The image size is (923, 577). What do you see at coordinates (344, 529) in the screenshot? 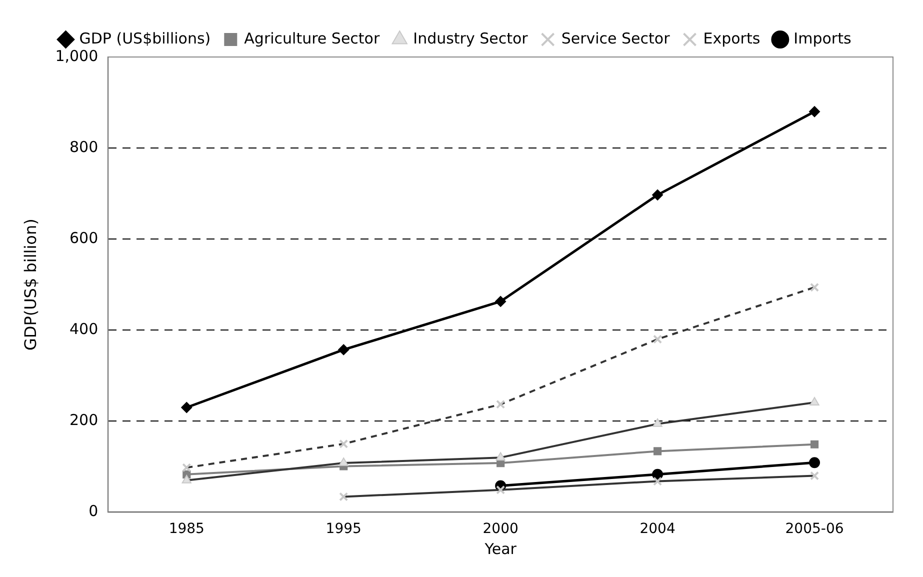
I see `x-tick-label: 1995` at bounding box center [344, 529].